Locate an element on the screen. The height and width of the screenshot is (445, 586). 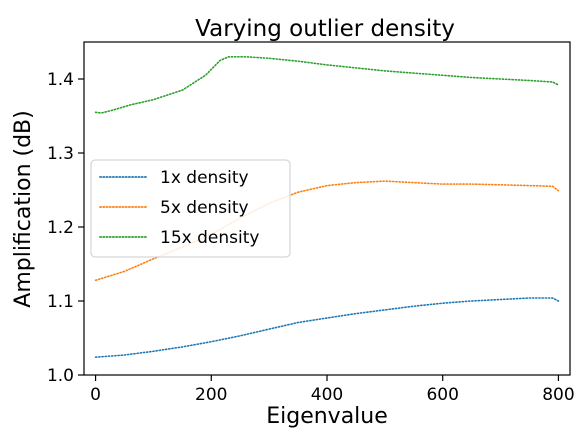
y-tick-label: 1.4 is located at coordinates (60, 80).